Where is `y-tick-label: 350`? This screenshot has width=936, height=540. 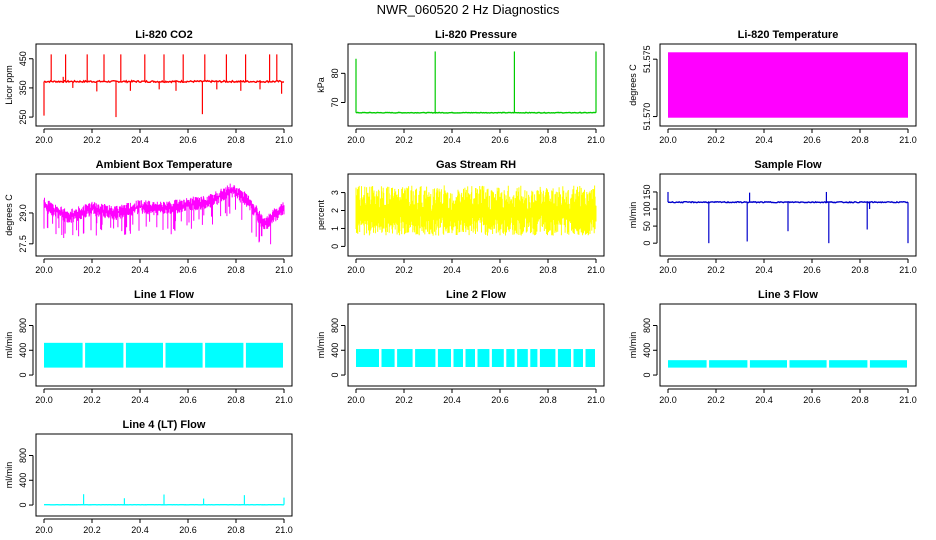 y-tick-label: 350 is located at coordinates (23, 87).